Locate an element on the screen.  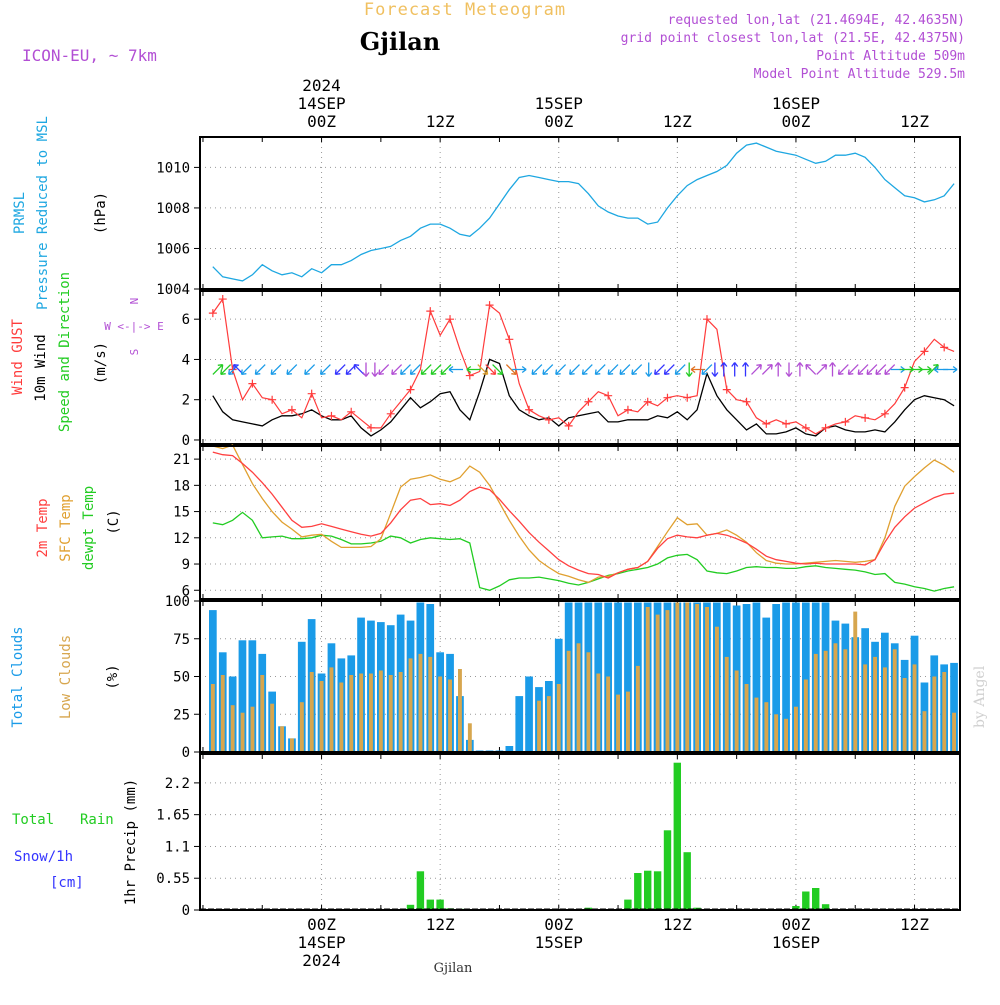
model-altitude: Model Point Altitude 529.5m is located at coordinates (859, 74).